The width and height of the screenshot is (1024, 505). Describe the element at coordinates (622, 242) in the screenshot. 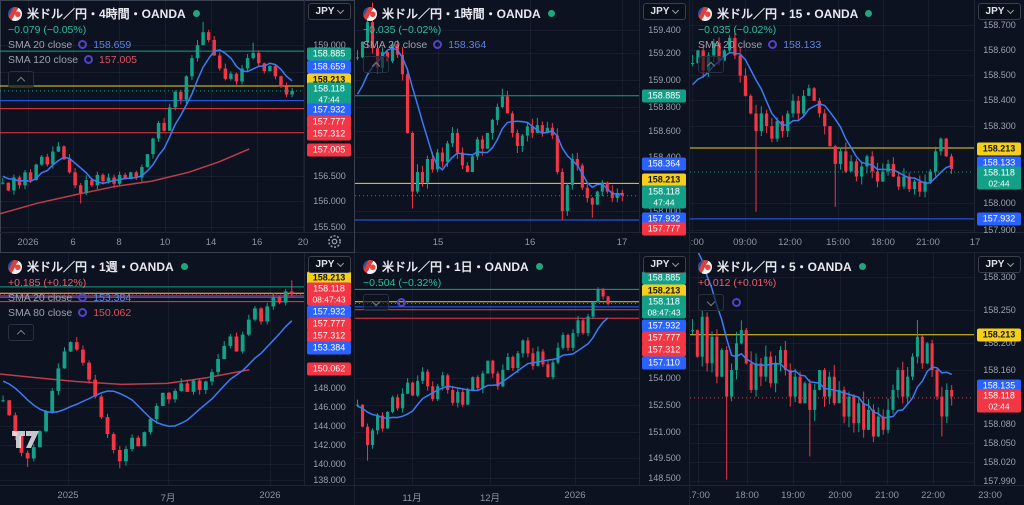

I see `time-axis-label: 17` at that location.